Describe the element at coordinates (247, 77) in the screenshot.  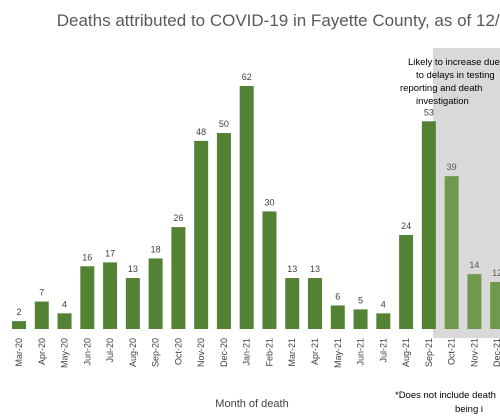
I see `data-label: 62` at that location.